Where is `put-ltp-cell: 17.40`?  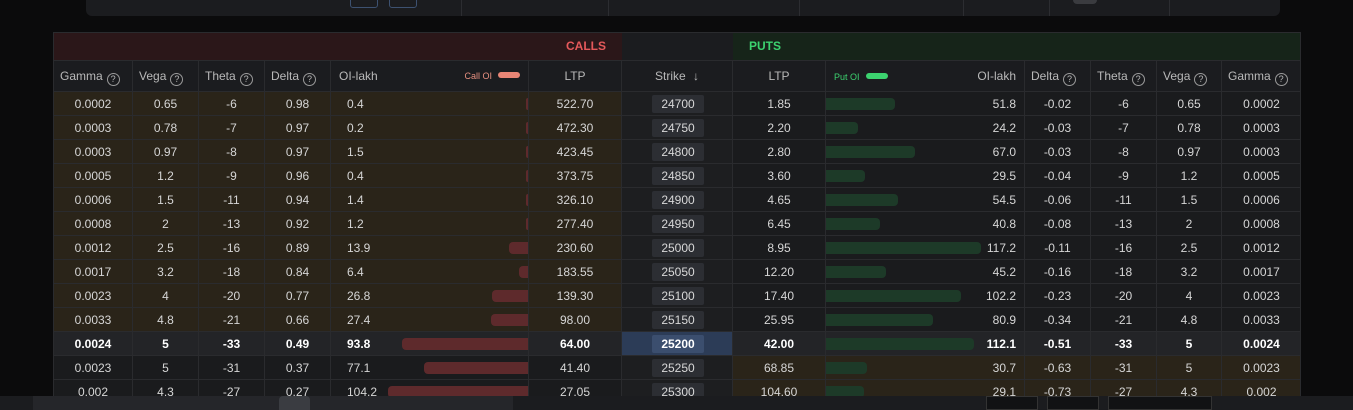
put-ltp-cell: 17.40 is located at coordinates (779, 296).